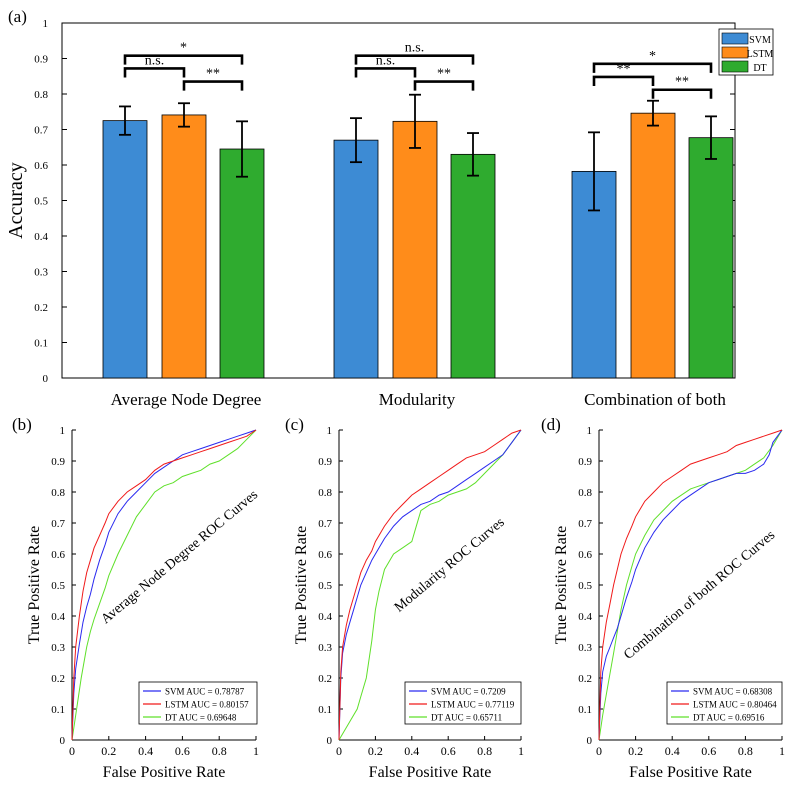 The width and height of the screenshot is (799, 793). What do you see at coordinates (759, 68) in the screenshot?
I see `legend-label-dt: DT` at bounding box center [759, 68].